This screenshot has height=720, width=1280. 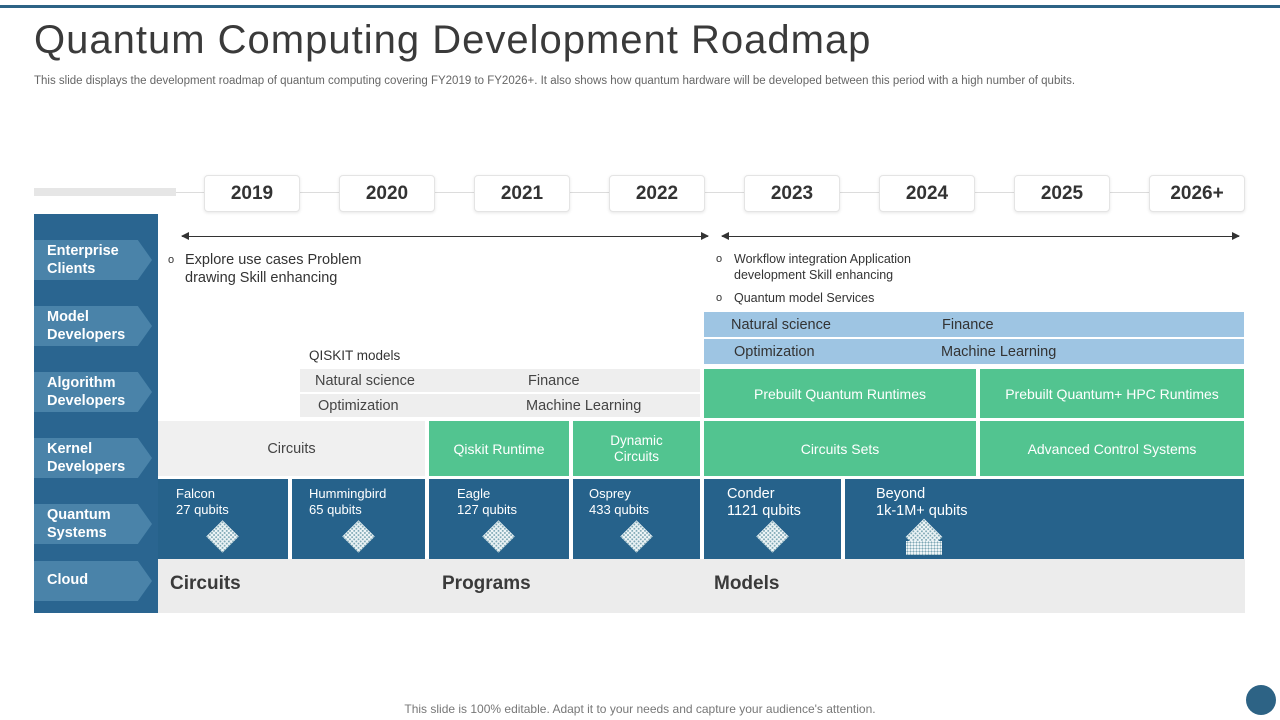 What do you see at coordinates (93, 326) in the screenshot?
I see `row-label-model-developers: Model Developers` at bounding box center [93, 326].